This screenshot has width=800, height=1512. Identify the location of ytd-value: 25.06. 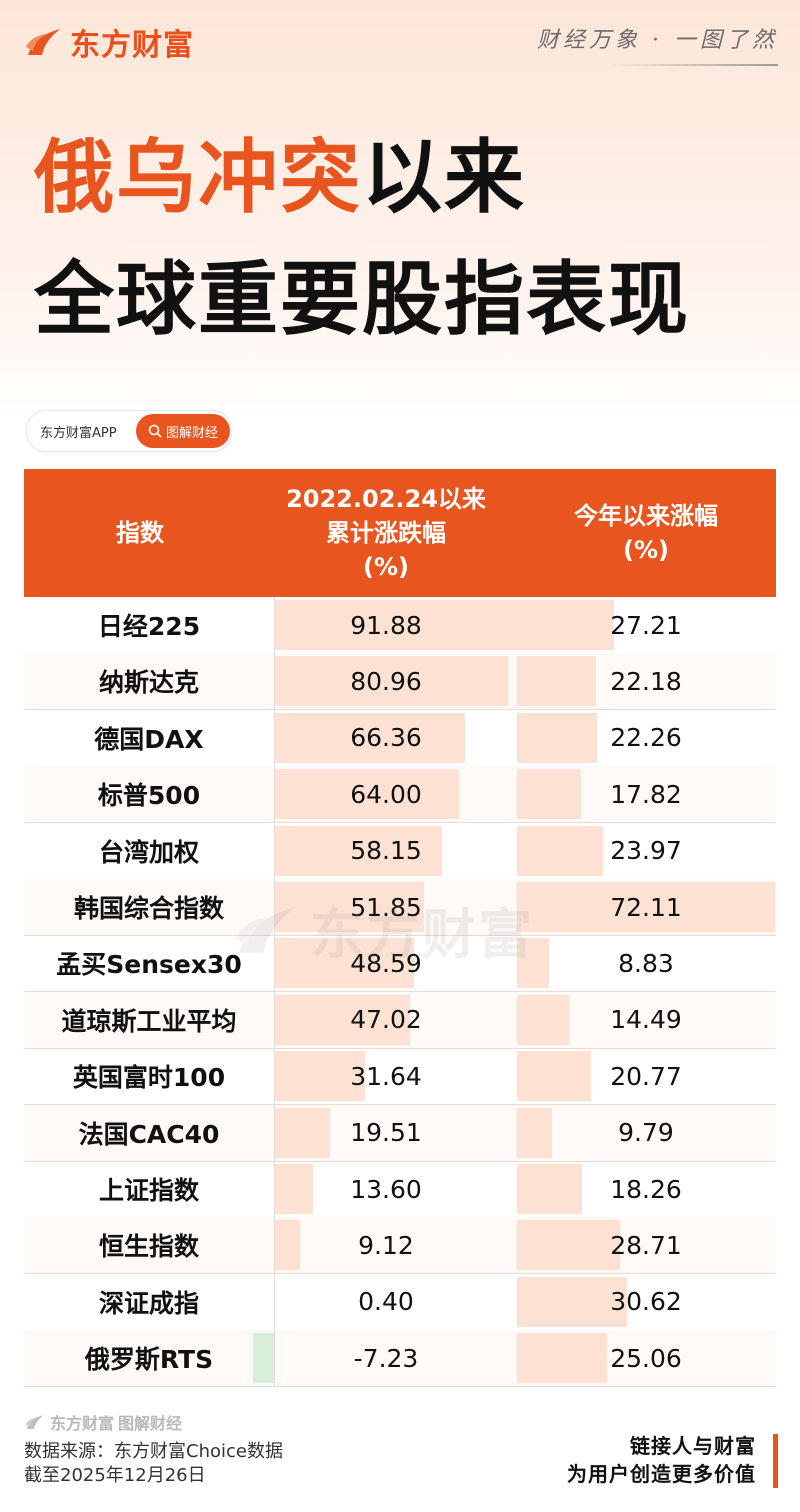
(646, 1358).